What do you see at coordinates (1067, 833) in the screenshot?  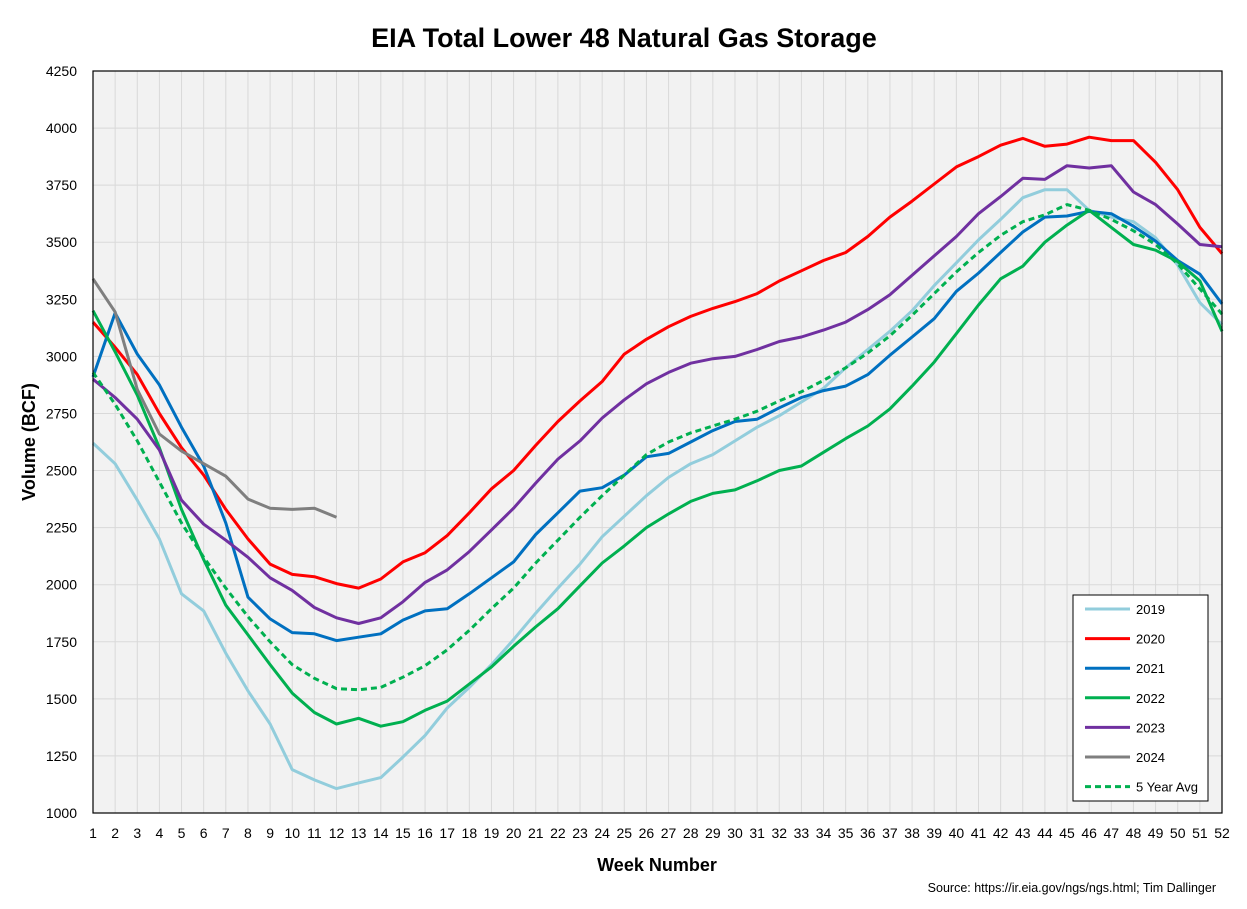 I see `x-tick-label: 45` at bounding box center [1067, 833].